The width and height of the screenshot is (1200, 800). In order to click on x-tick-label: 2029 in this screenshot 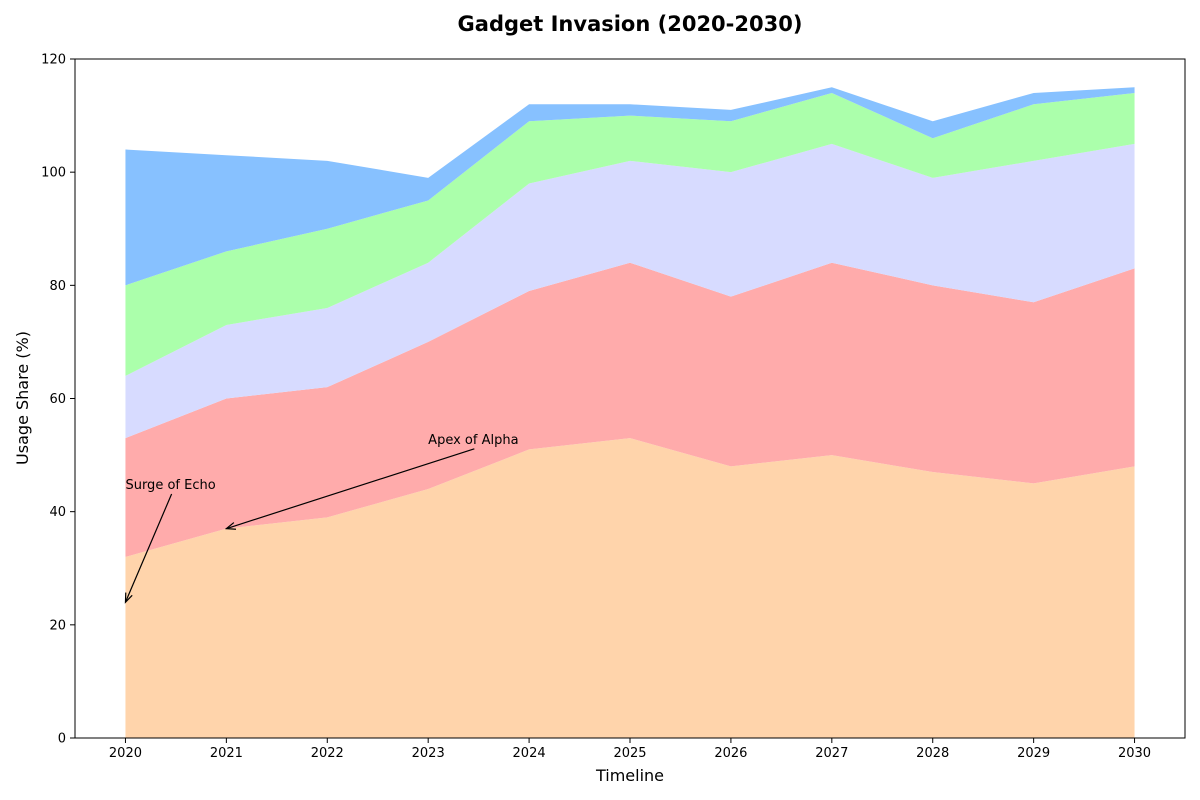, I will do `click(1033, 753)`.